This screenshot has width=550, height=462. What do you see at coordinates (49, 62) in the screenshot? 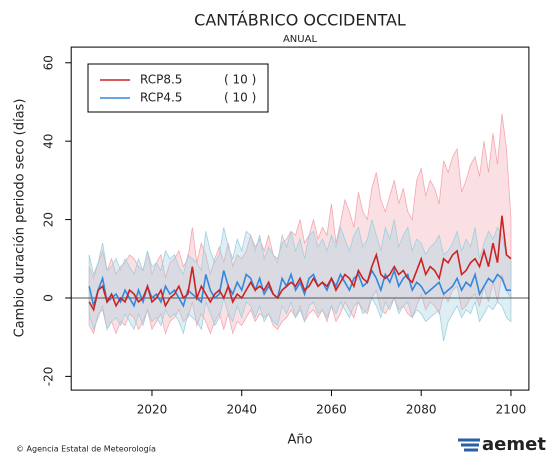
I see `y-tick-label: 60` at bounding box center [49, 62].